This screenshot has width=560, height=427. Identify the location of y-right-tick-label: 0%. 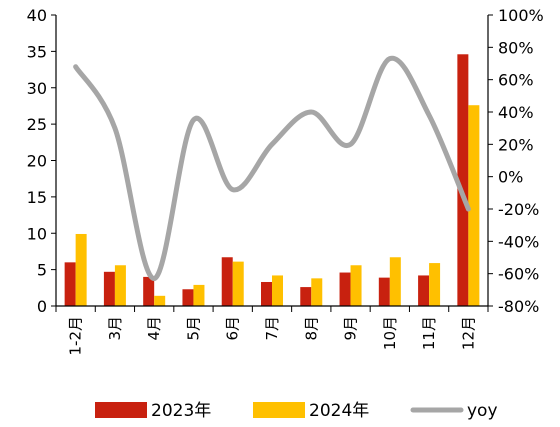
(510, 177).